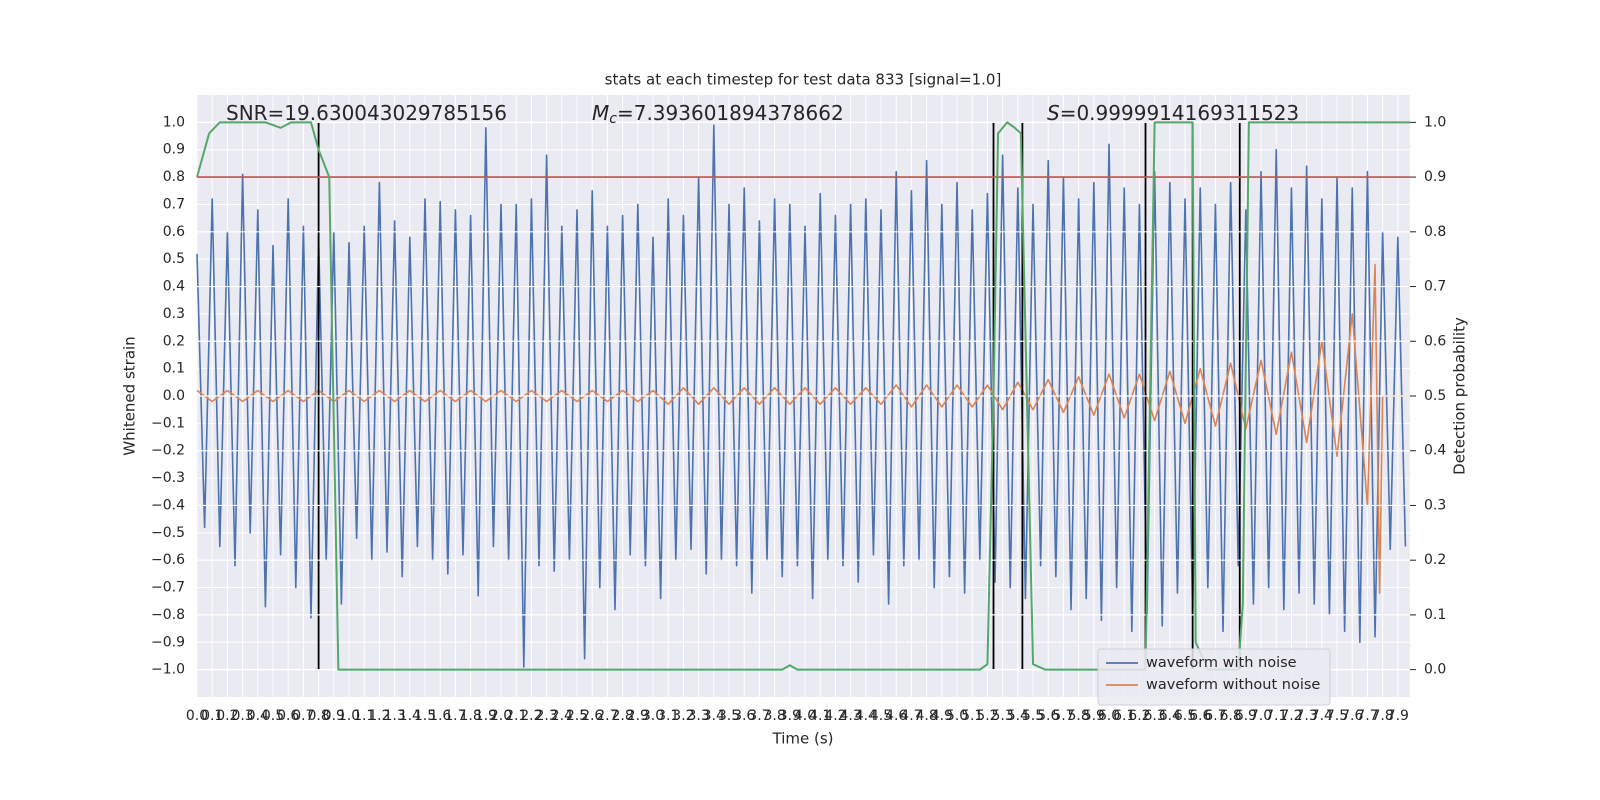 Image resolution: width=1600 pixels, height=800 pixels. Describe the element at coordinates (1435, 505) in the screenshot. I see `y2-tick-label: 0.3` at that location.